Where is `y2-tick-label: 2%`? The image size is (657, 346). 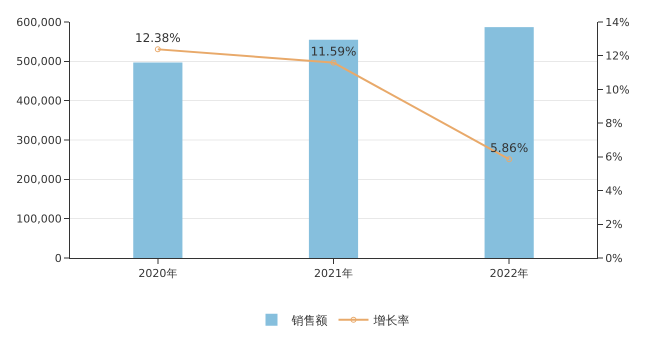 y2-tick-label: 2% is located at coordinates (614, 225).